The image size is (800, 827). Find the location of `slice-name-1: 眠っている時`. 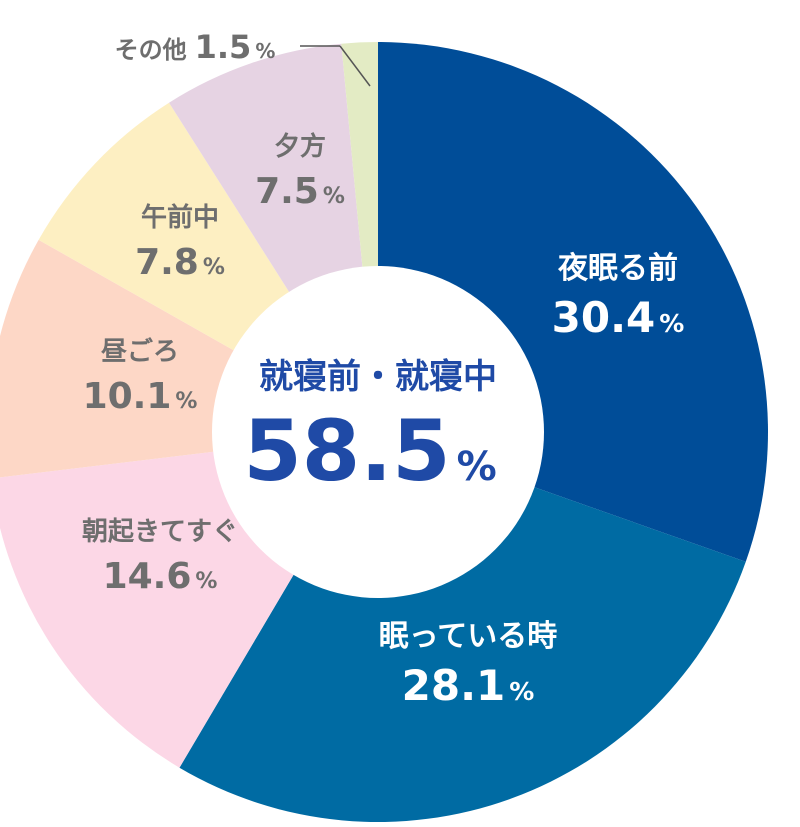

slice-name-1: 眠っている時 is located at coordinates (468, 636).